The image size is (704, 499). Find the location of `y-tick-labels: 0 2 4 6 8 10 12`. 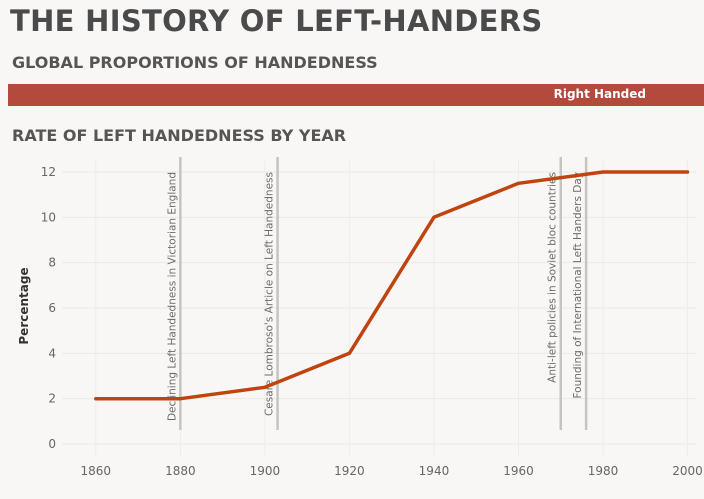

y-tick-labels: 0 2 4 6 8 10 12 is located at coordinates (48, 308).